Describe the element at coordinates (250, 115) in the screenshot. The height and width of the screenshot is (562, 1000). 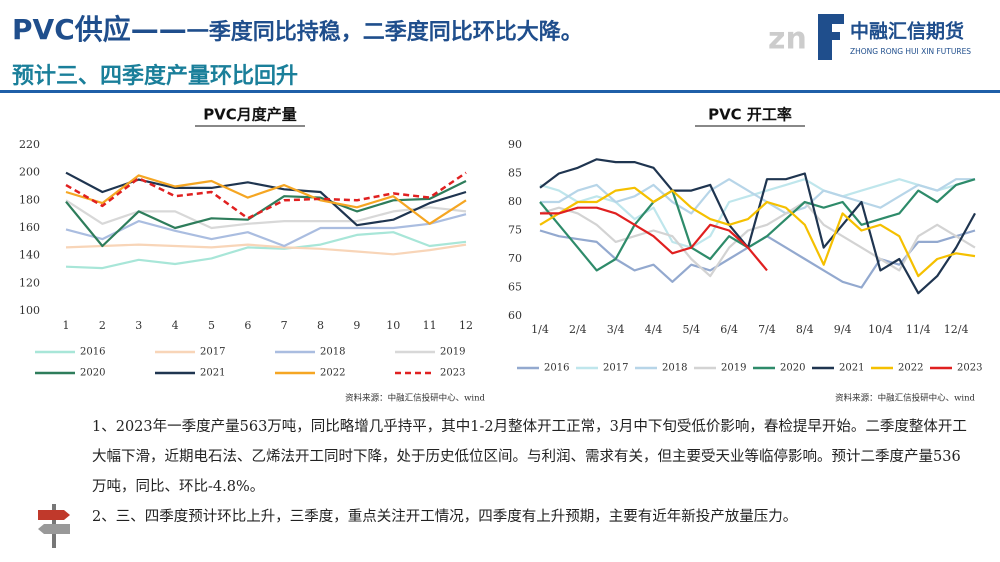
I see `chart-title: PVC月度产量` at that location.